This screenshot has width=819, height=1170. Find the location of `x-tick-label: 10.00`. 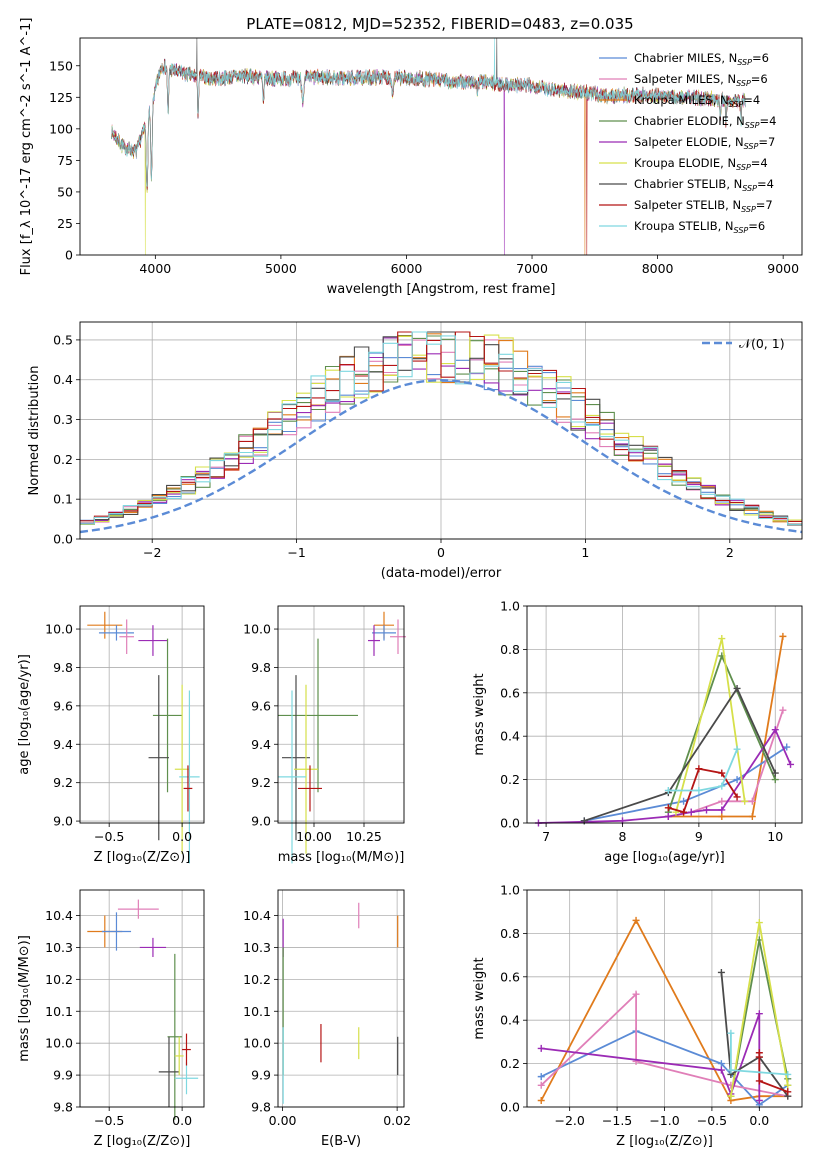

x-tick-label: 10.00 is located at coordinates (314, 836).